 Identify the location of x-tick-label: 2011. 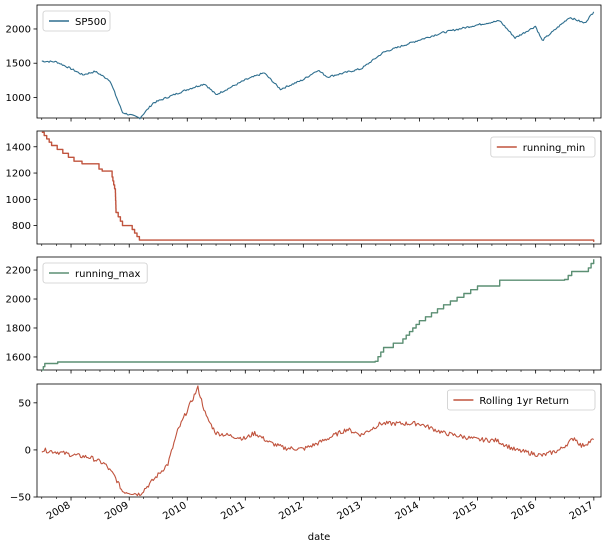
(233, 511).